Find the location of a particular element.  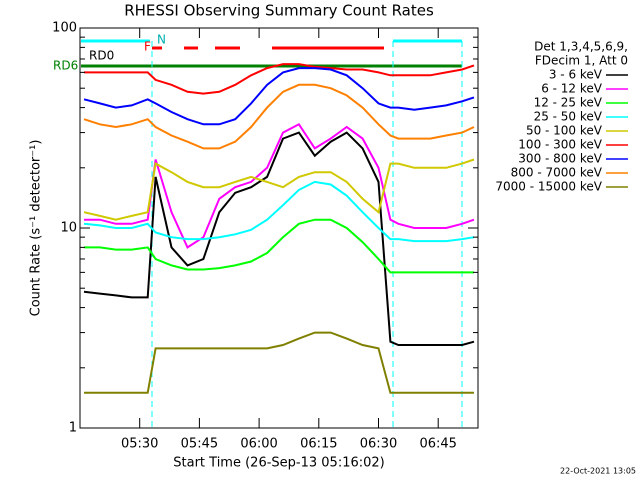

x-axis-title: Start Time (26-Sep-13 05:16:02) is located at coordinates (278, 463).